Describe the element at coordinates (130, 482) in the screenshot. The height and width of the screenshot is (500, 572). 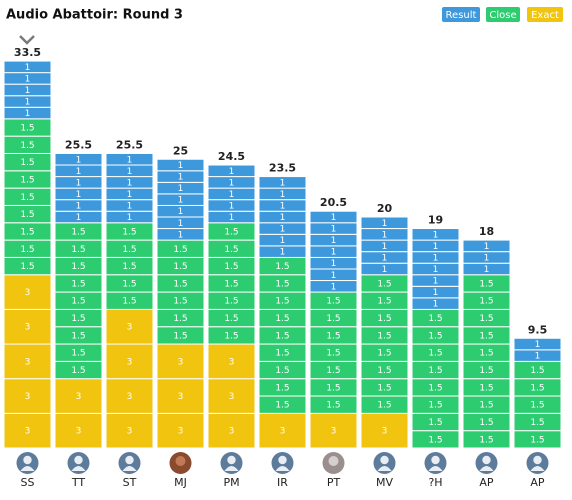
I see `player-name: ST` at that location.